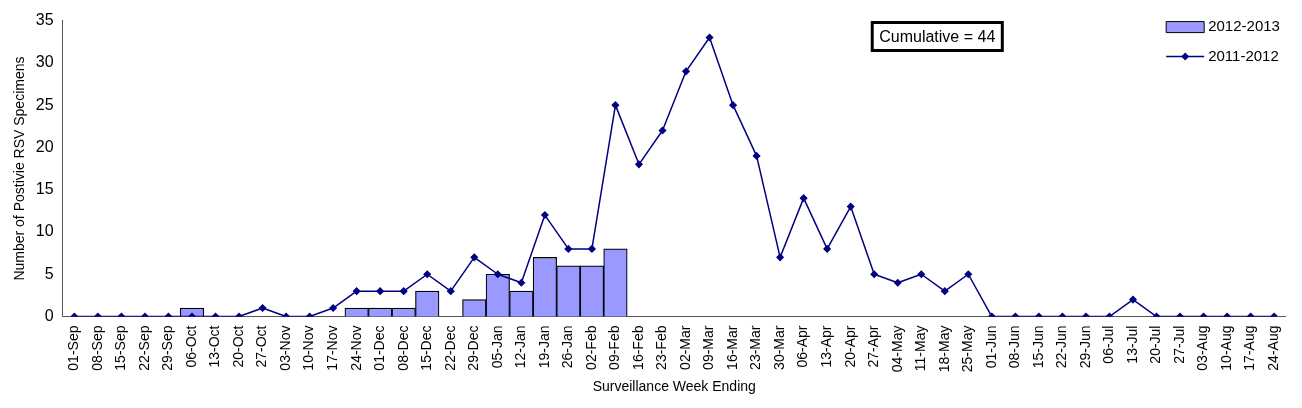 This screenshot has height=408, width=1302. Describe the element at coordinates (920, 348) in the screenshot. I see `x-tick-label: 11-May` at that location.